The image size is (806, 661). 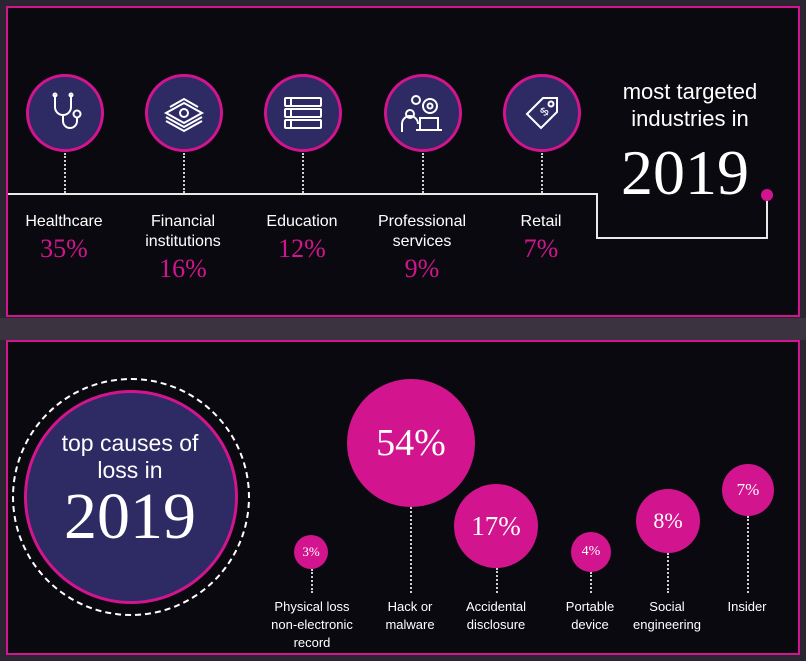 What do you see at coordinates (747, 606) in the screenshot?
I see `cause-label-insider: Insider` at bounding box center [747, 606].